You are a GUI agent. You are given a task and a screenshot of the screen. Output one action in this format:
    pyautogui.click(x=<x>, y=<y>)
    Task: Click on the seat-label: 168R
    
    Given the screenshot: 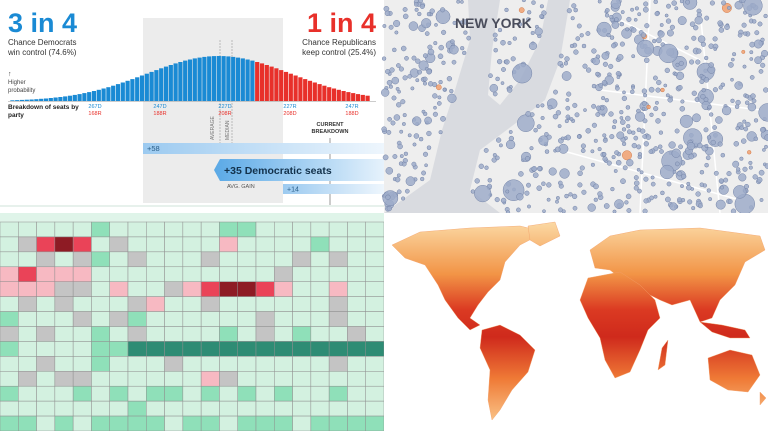 What is the action you would take?
    pyautogui.click(x=94, y=114)
    